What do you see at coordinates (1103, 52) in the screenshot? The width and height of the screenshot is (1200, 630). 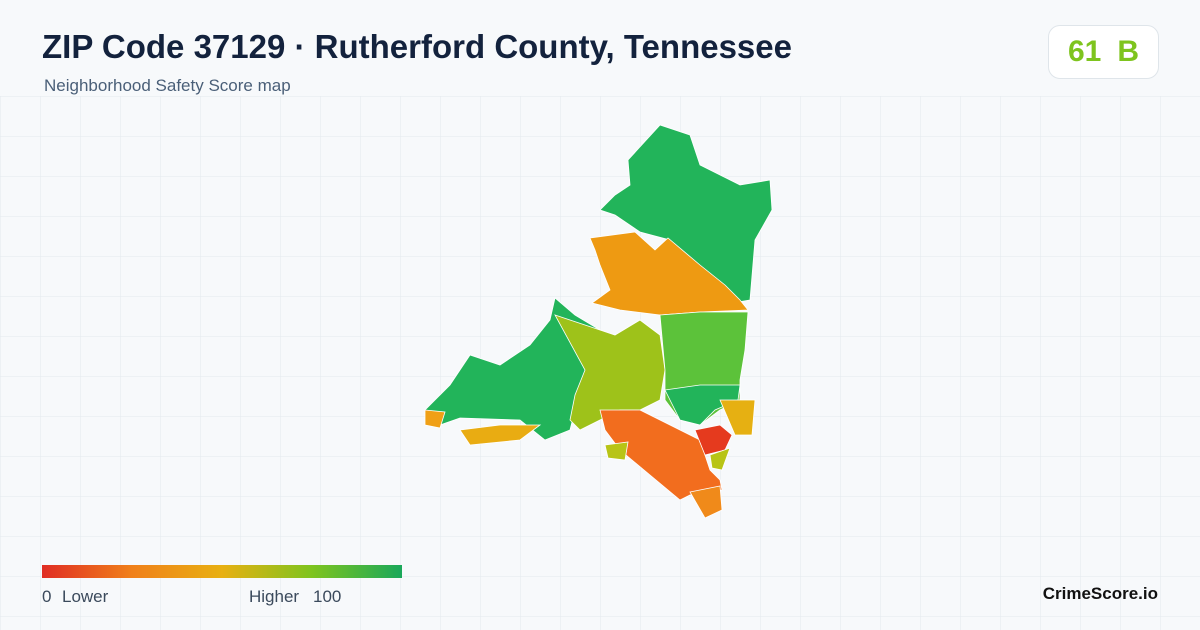 I see `score-badge: 61 B` at bounding box center [1103, 52].